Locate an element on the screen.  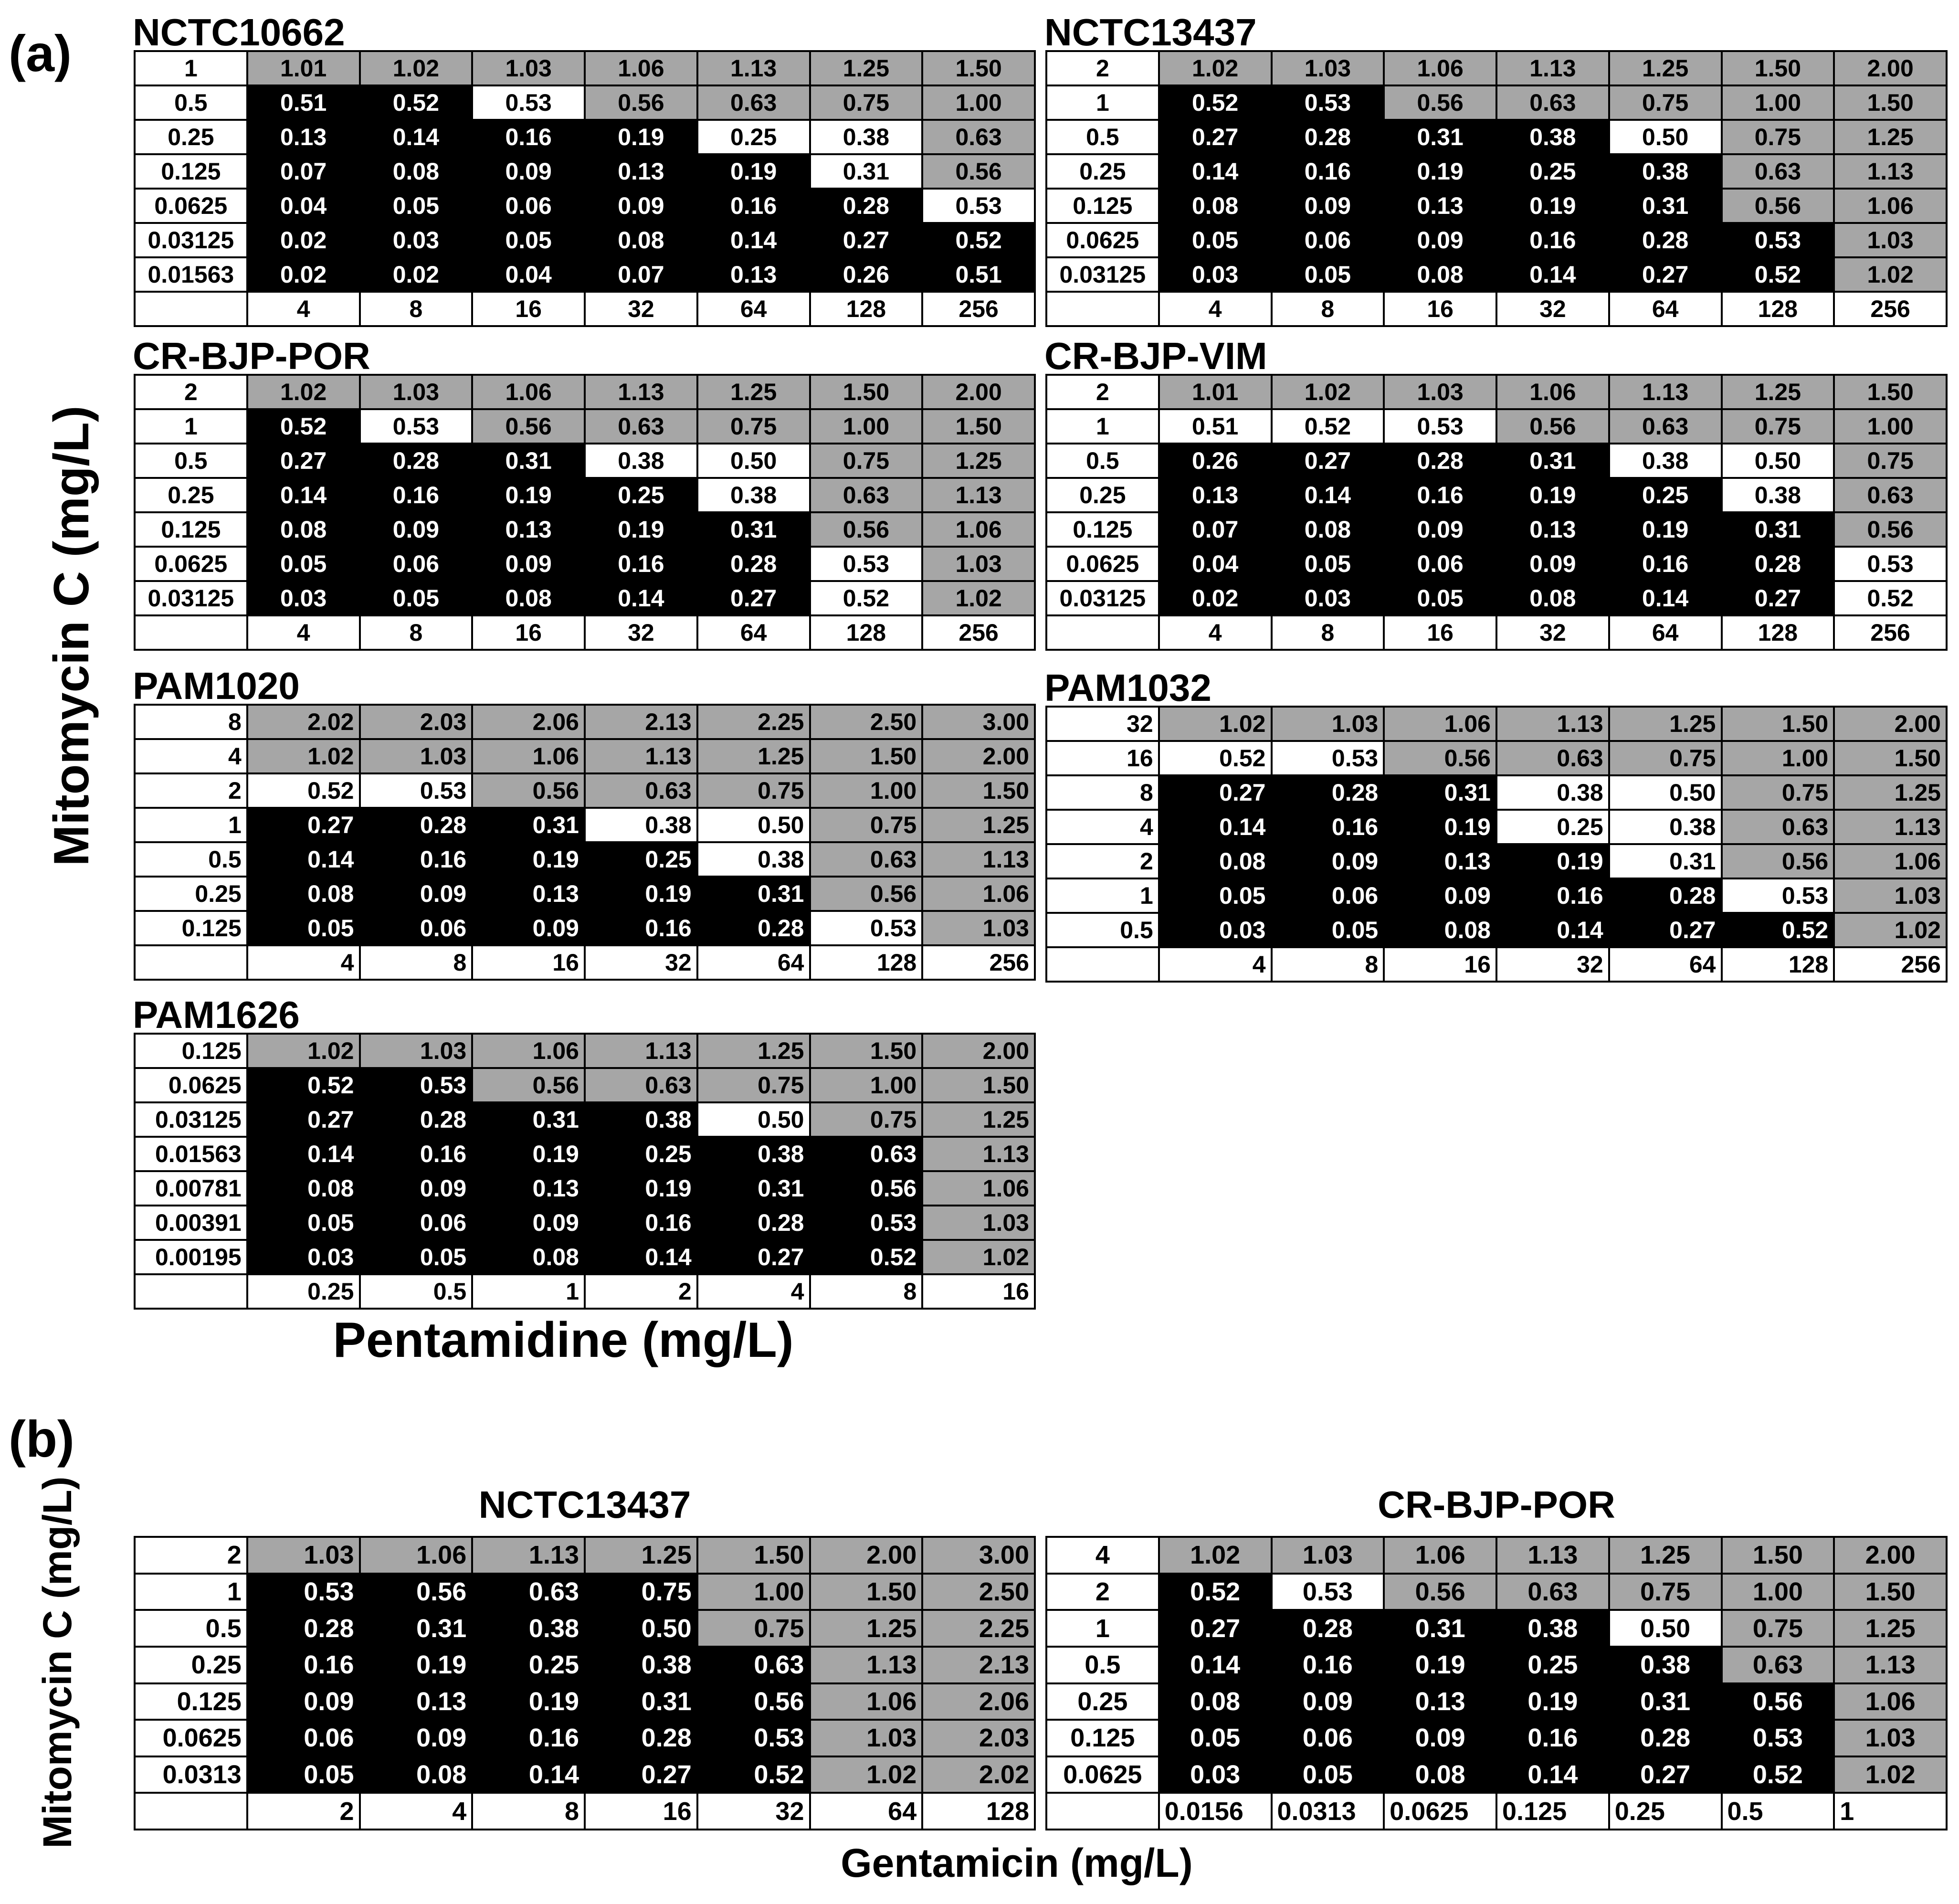
row-label: 0.00781 is located at coordinates (191, 1188).